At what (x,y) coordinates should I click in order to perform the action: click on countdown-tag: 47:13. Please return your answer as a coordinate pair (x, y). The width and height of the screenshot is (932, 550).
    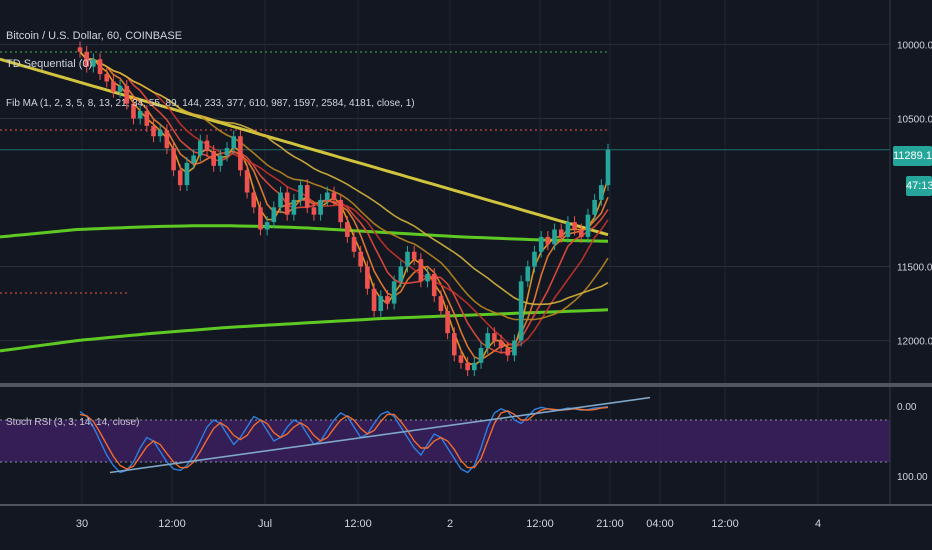
    Looking at the image, I should click on (919, 186).